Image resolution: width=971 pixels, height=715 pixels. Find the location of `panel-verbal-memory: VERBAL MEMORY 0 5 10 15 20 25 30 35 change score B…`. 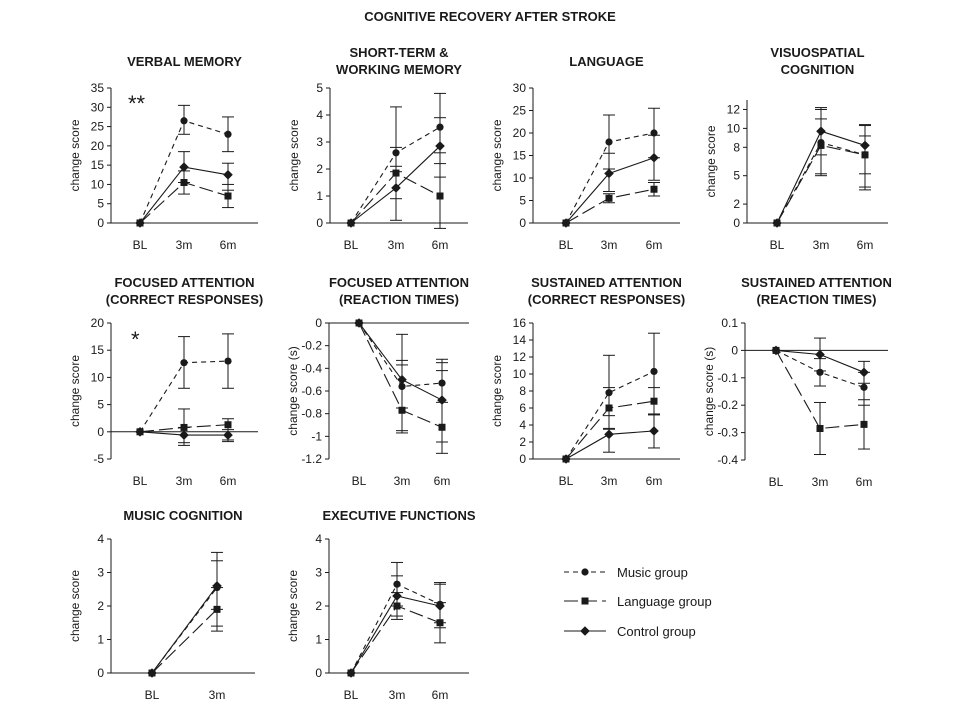

panel-verbal-memory: VERBAL MEMORY 0 5 10 15 20 25 30 35 change score B… is located at coordinates (163, 153).